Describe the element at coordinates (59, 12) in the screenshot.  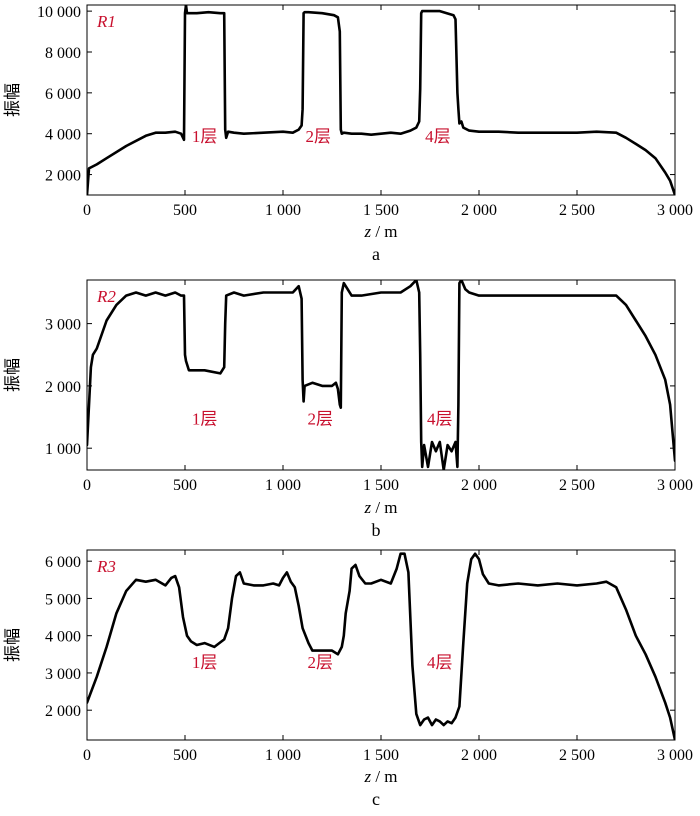
I see `y-tick-label: 10 000` at that location.